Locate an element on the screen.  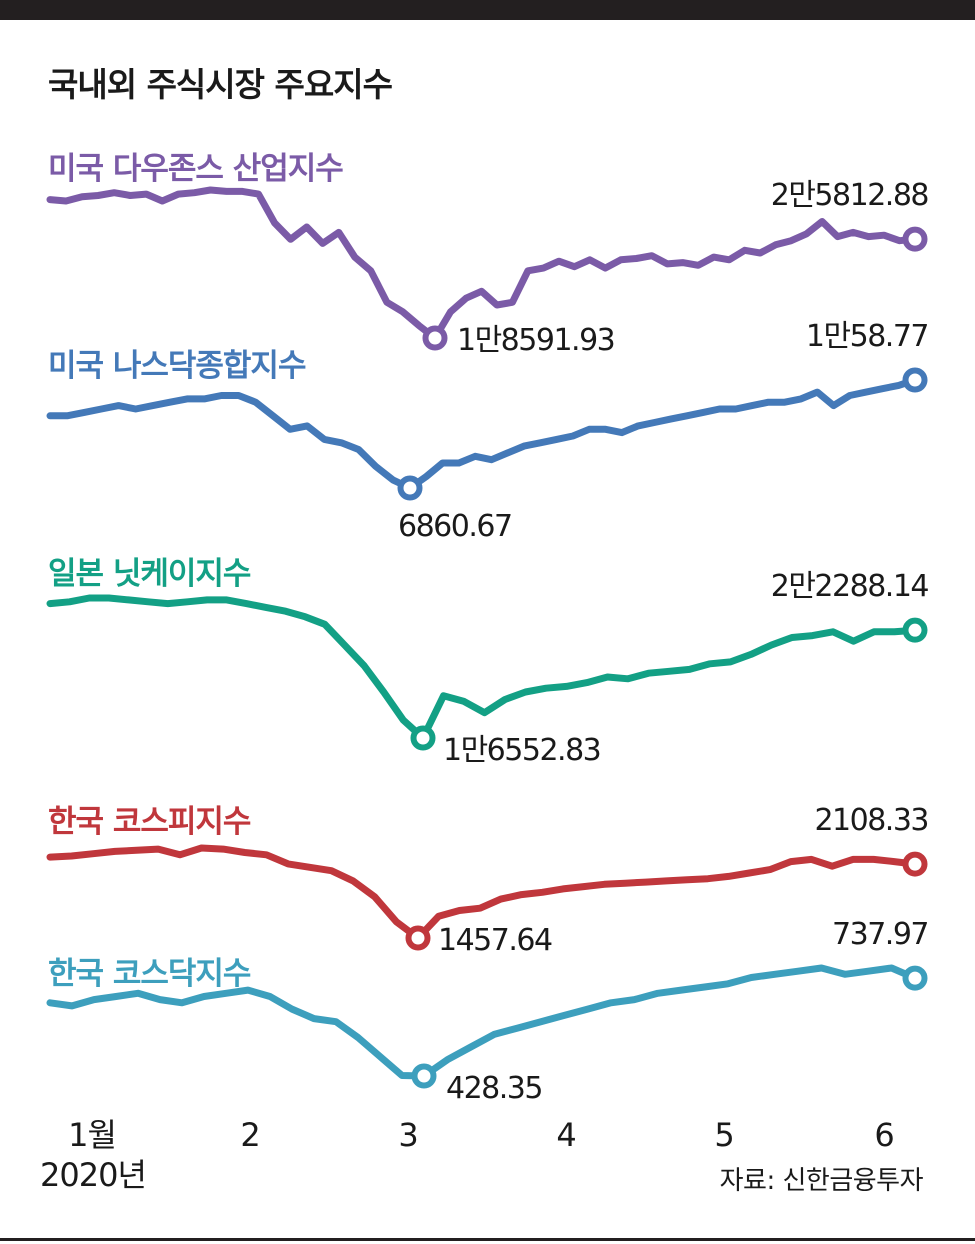
x-tick-label: 2 is located at coordinates (249, 1135).